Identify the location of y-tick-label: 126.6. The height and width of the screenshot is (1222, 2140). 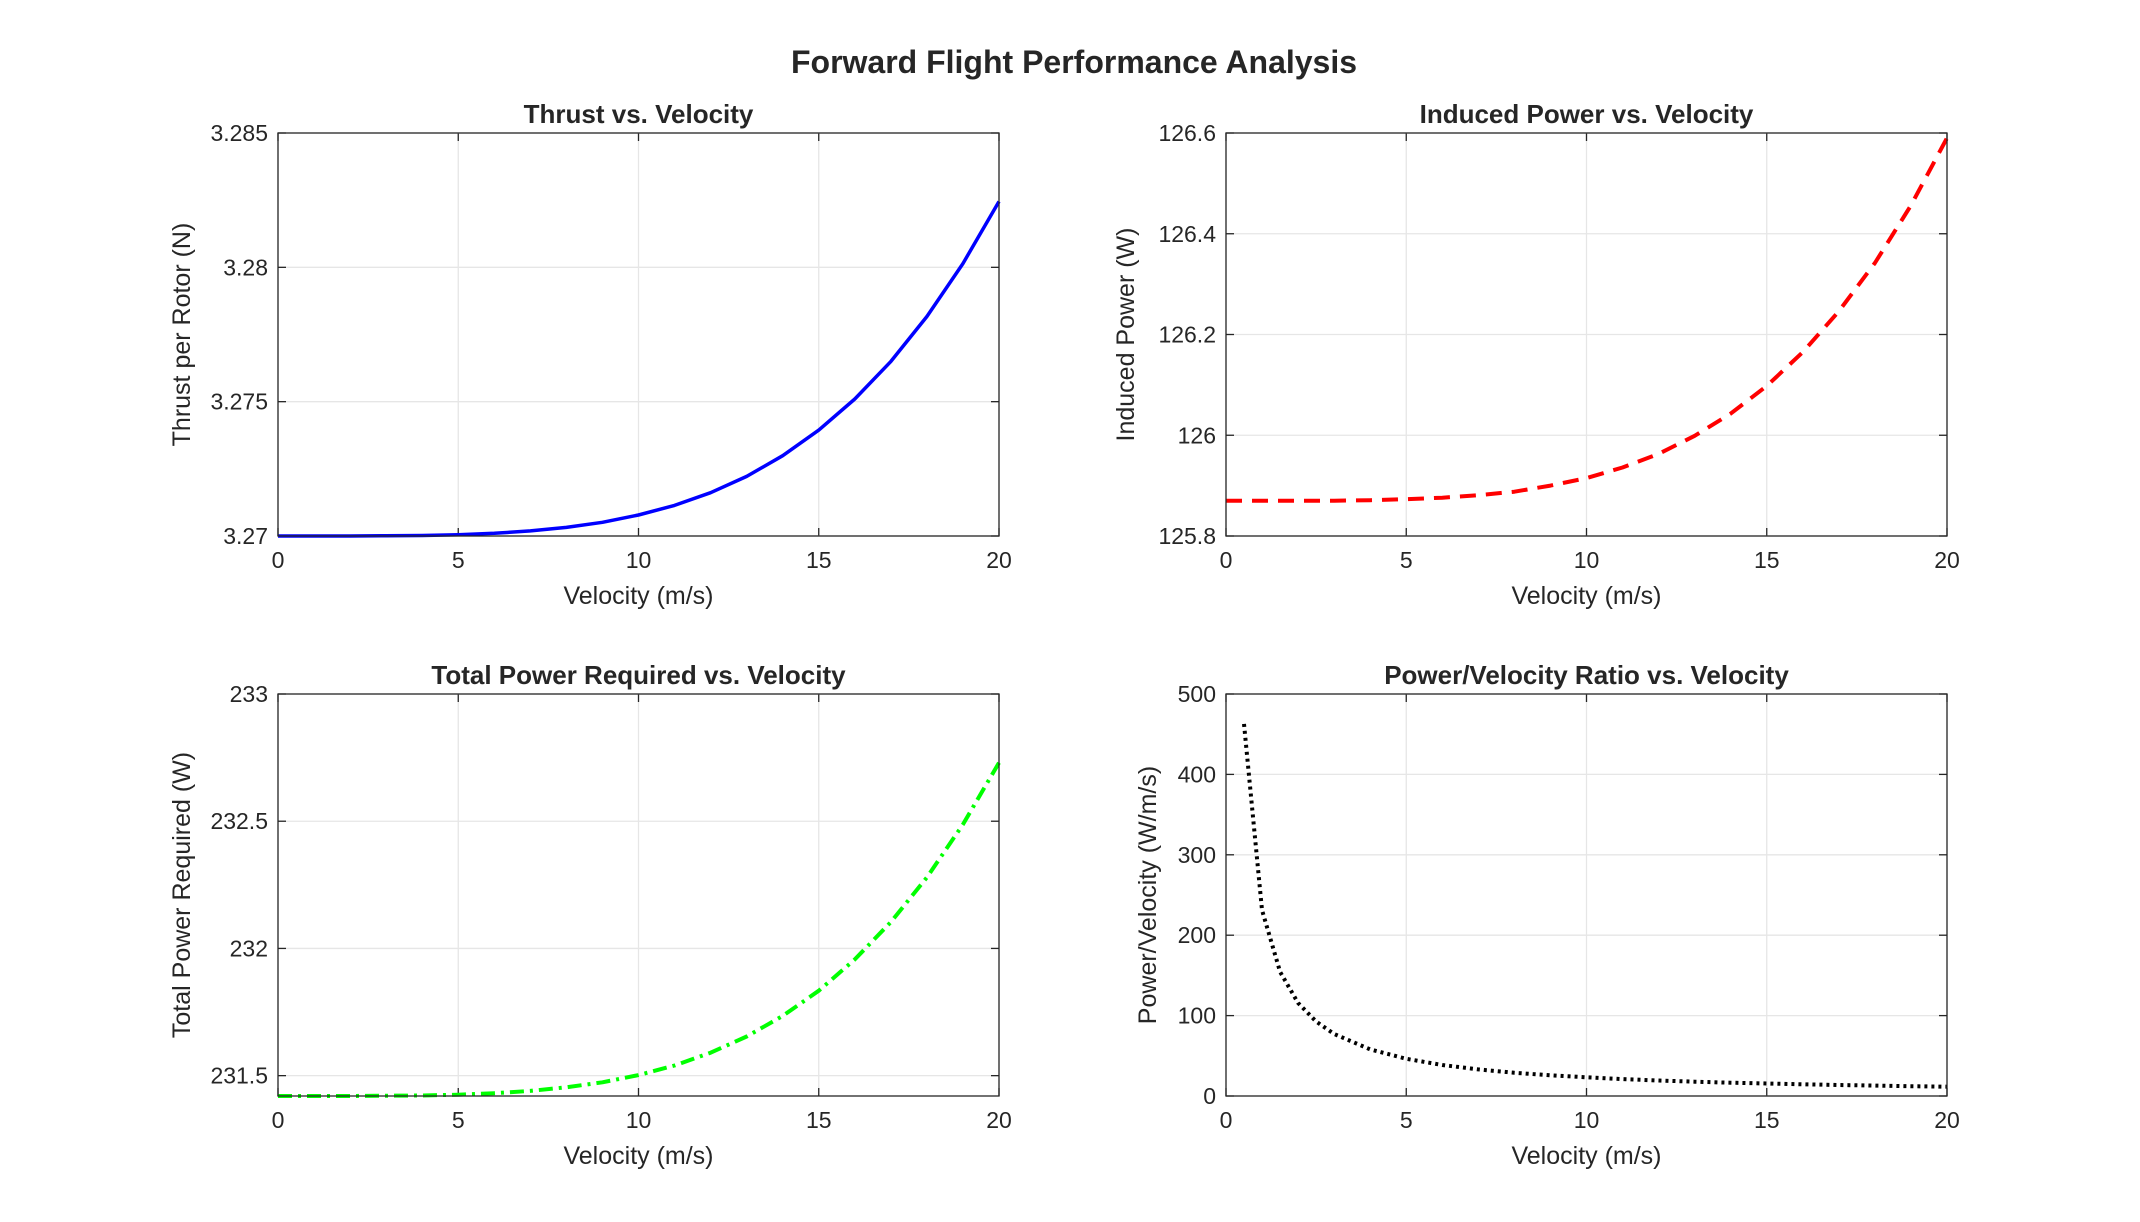
(1187, 133).